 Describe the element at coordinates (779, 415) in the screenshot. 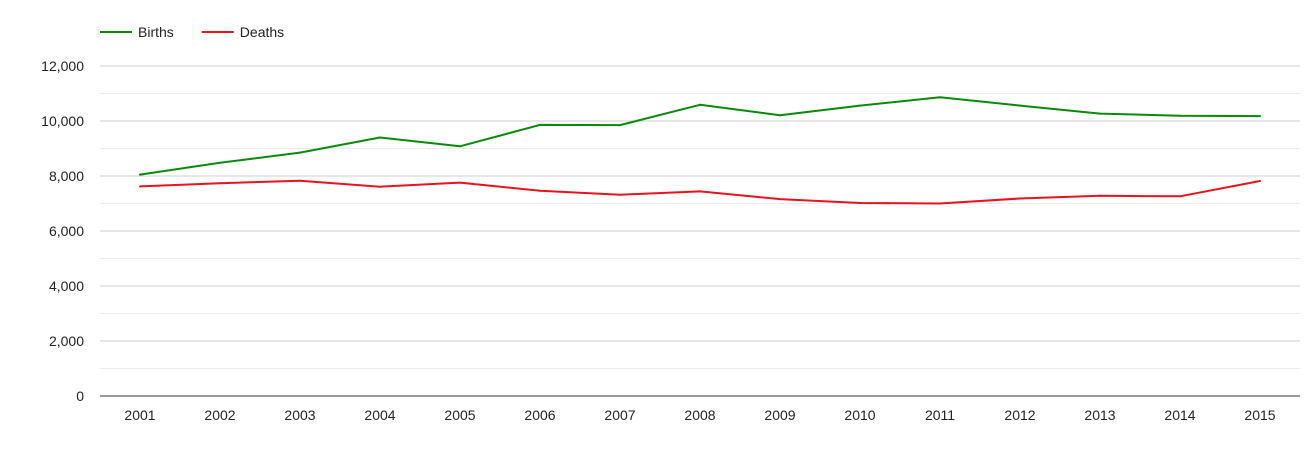

I see `x-tick-label: 2009` at that location.